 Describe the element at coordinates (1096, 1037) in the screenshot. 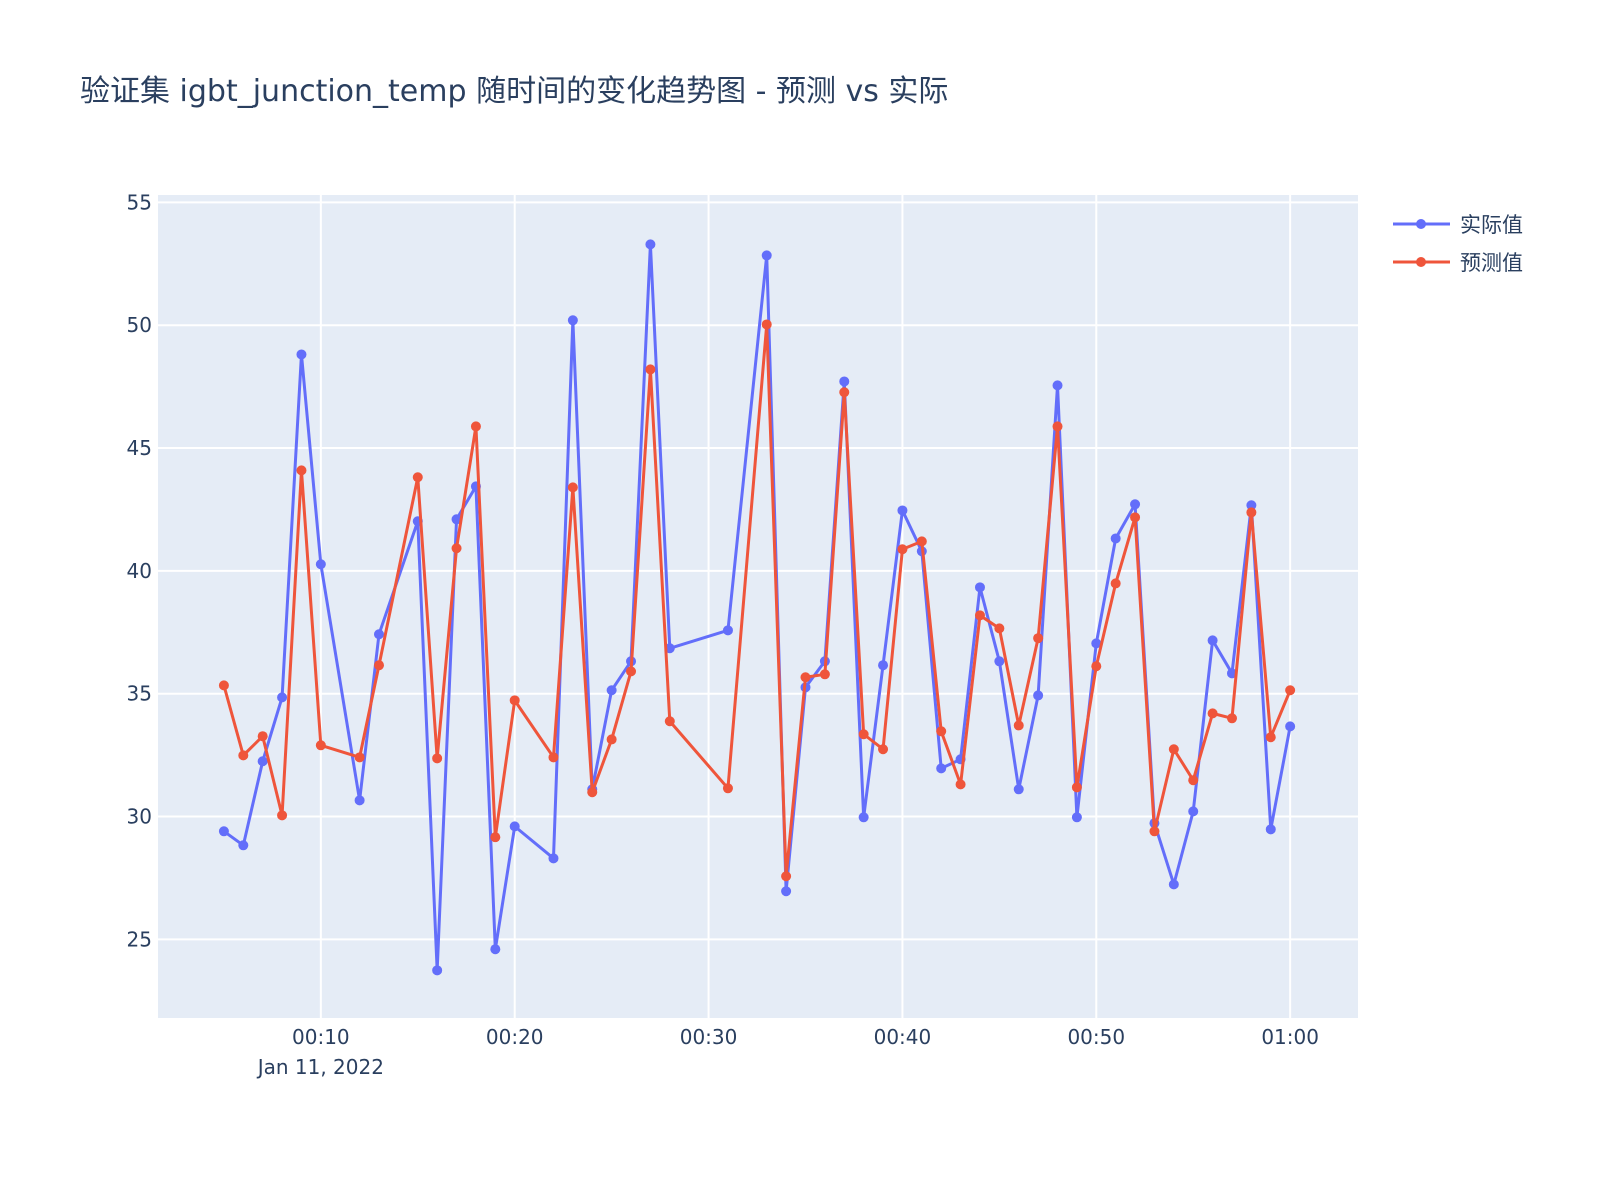

I see `x-tick-label: 00:50` at that location.